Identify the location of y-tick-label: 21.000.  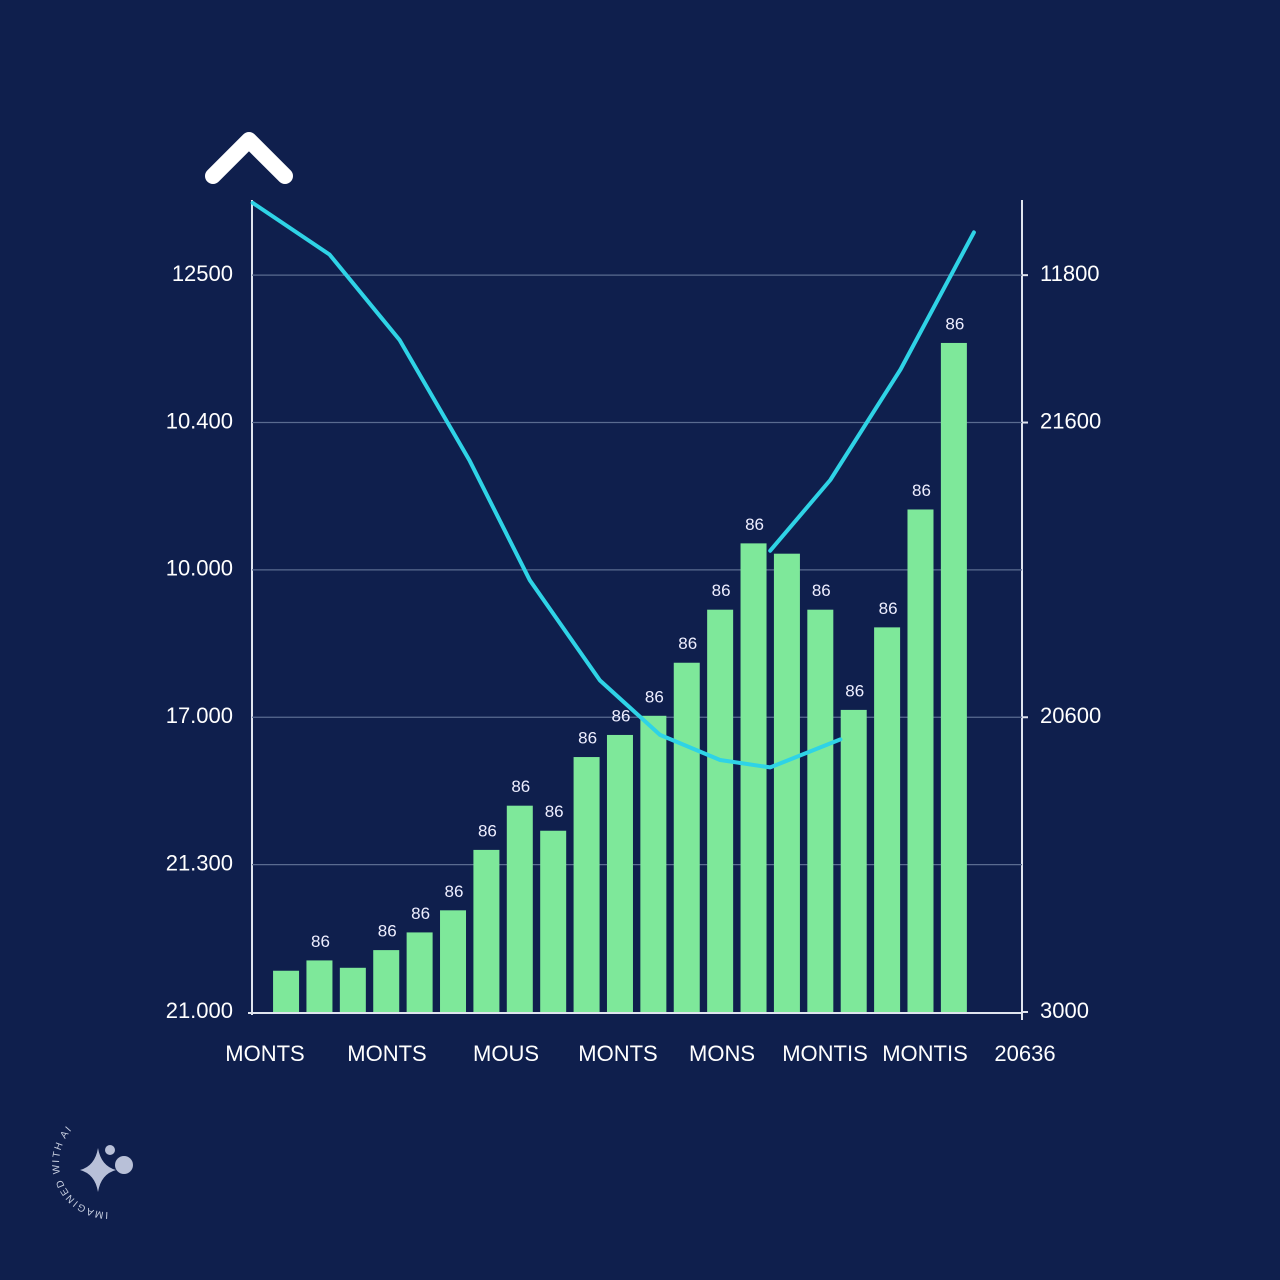
(199, 1010).